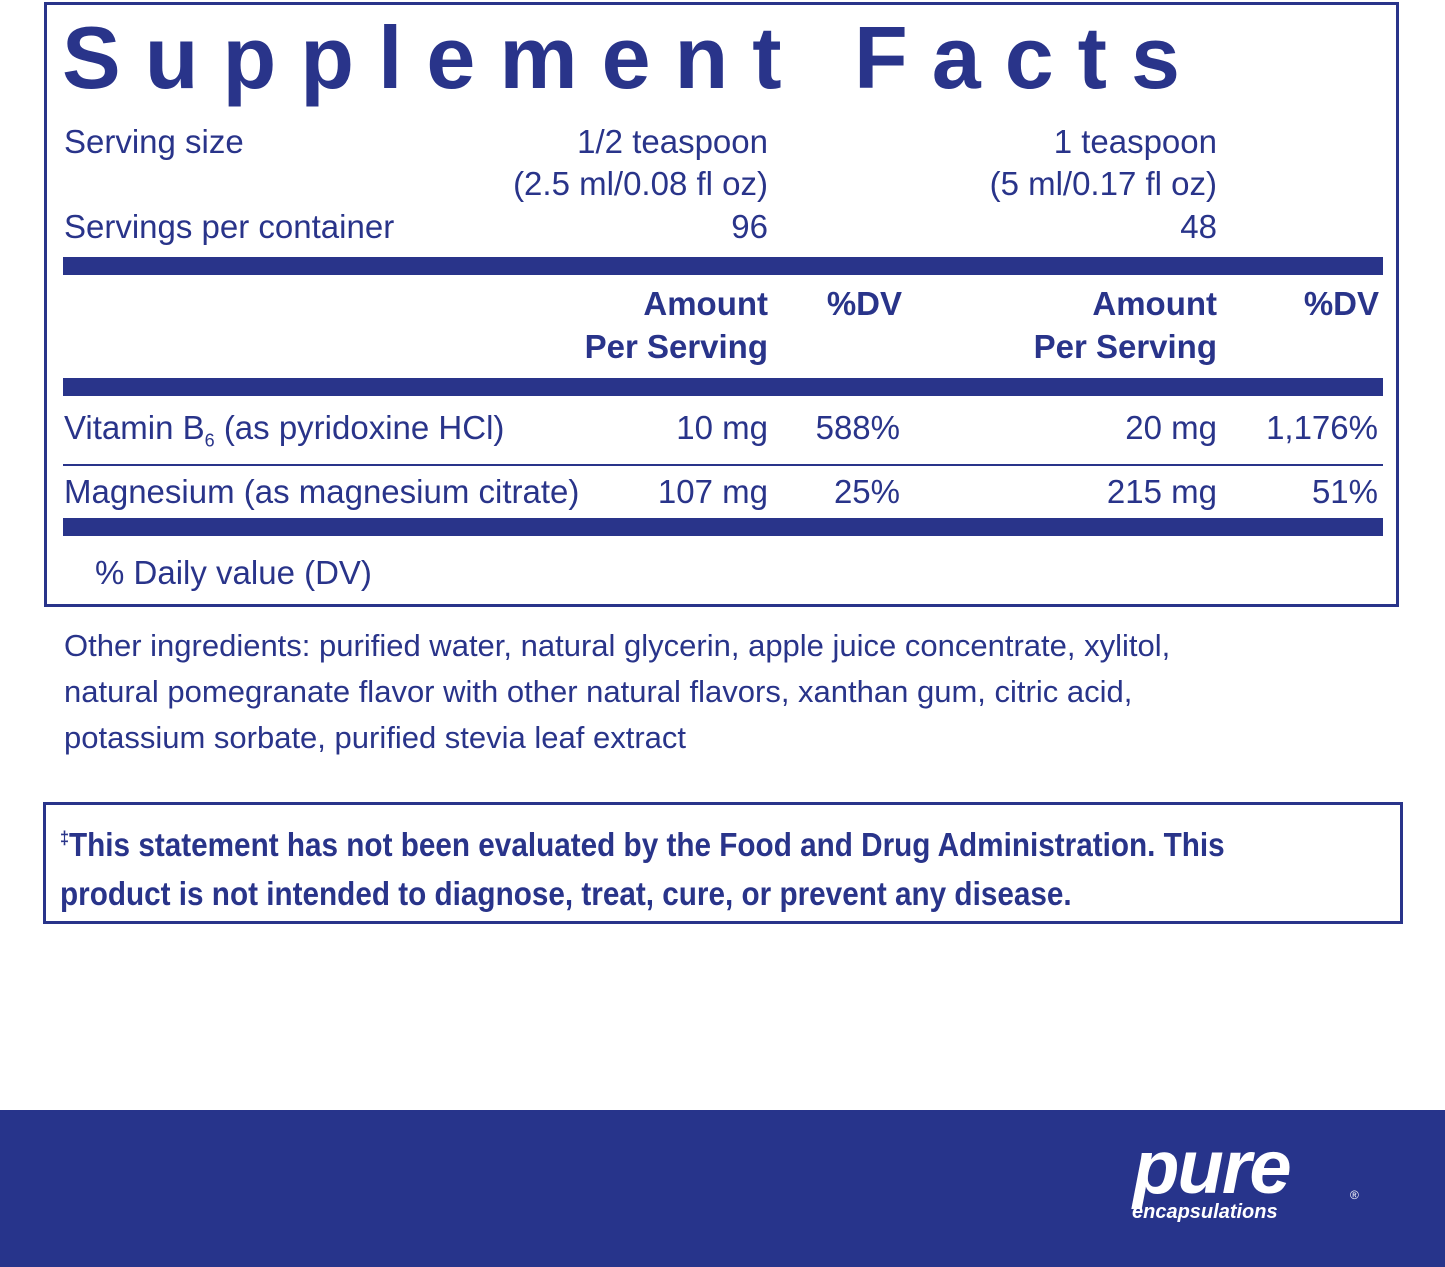  What do you see at coordinates (722, 427) in the screenshot?
I see `amount: 10 mg` at bounding box center [722, 427].